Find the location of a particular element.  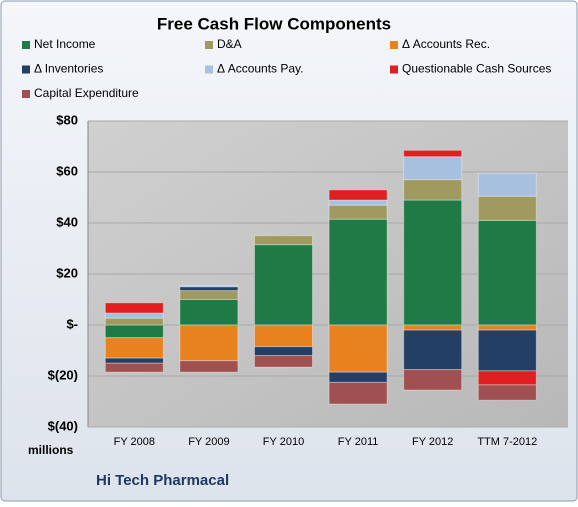

y-tick-label: $- is located at coordinates (72, 323).